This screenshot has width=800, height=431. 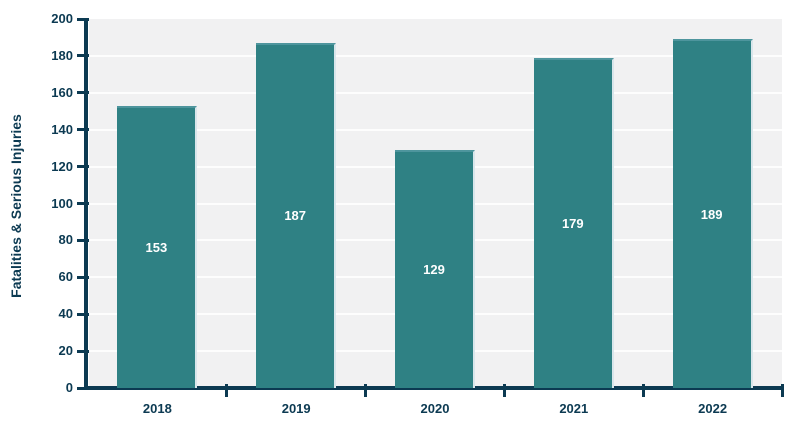 What do you see at coordinates (69, 387) in the screenshot?
I see `y-axis-tick-label: 0` at bounding box center [69, 387].